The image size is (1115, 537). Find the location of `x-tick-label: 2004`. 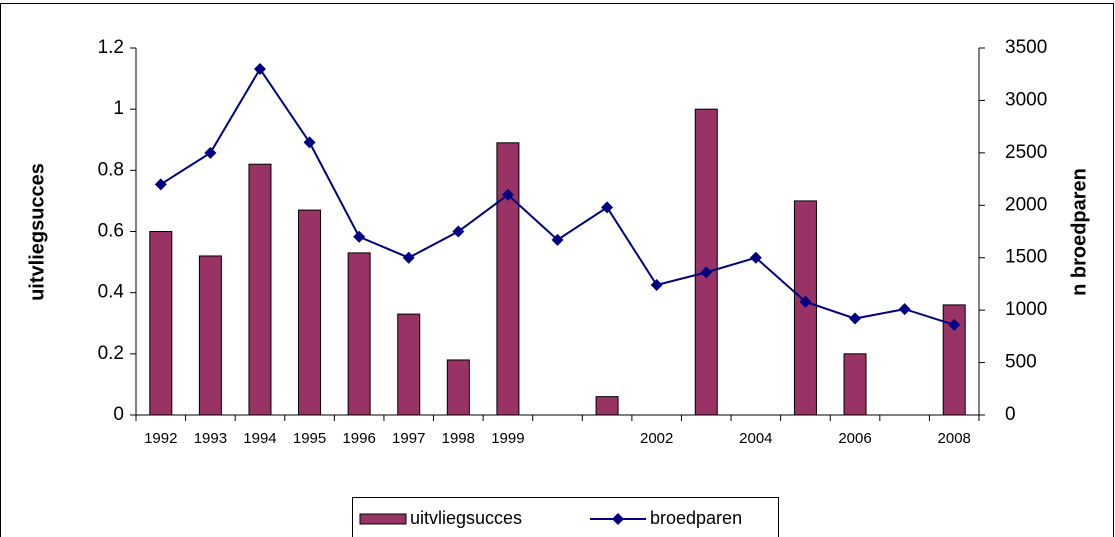

x-tick-label: 2004 is located at coordinates (755, 438).